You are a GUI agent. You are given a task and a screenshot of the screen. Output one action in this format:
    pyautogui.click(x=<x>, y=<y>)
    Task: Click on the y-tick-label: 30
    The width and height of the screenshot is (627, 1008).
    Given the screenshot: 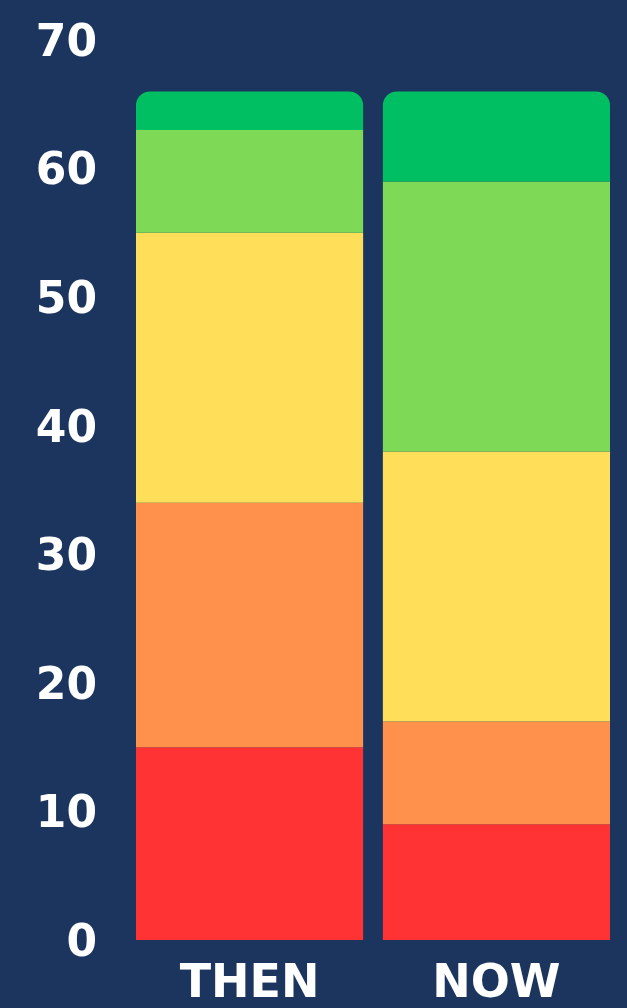 What is the action you would take?
    pyautogui.click(x=66, y=555)
    